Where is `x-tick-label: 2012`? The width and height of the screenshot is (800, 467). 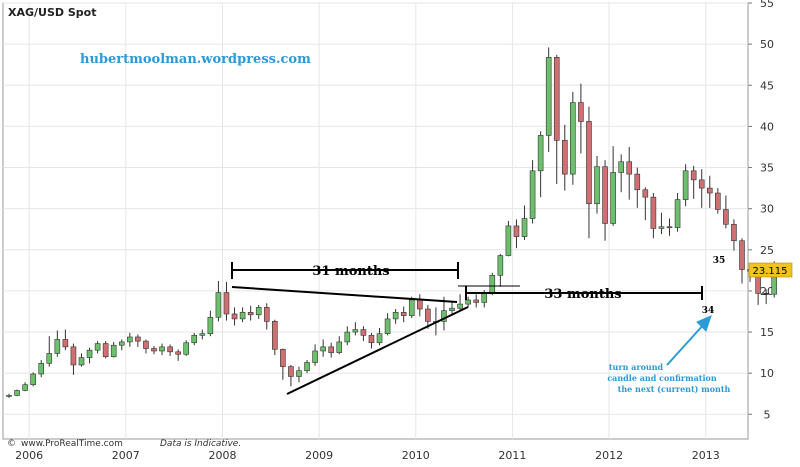 x-tick-label: 2012 is located at coordinates (609, 455).